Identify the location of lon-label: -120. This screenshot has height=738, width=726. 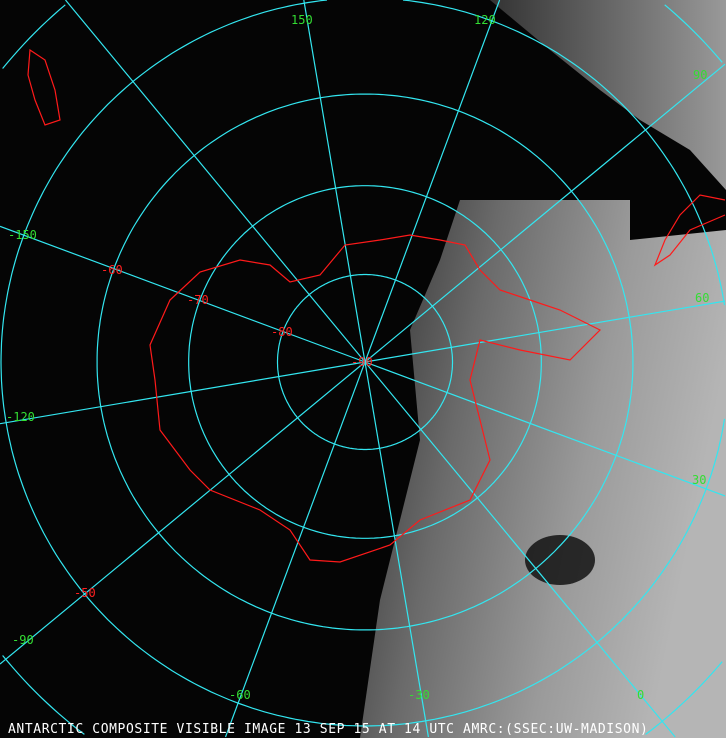
(20, 417).